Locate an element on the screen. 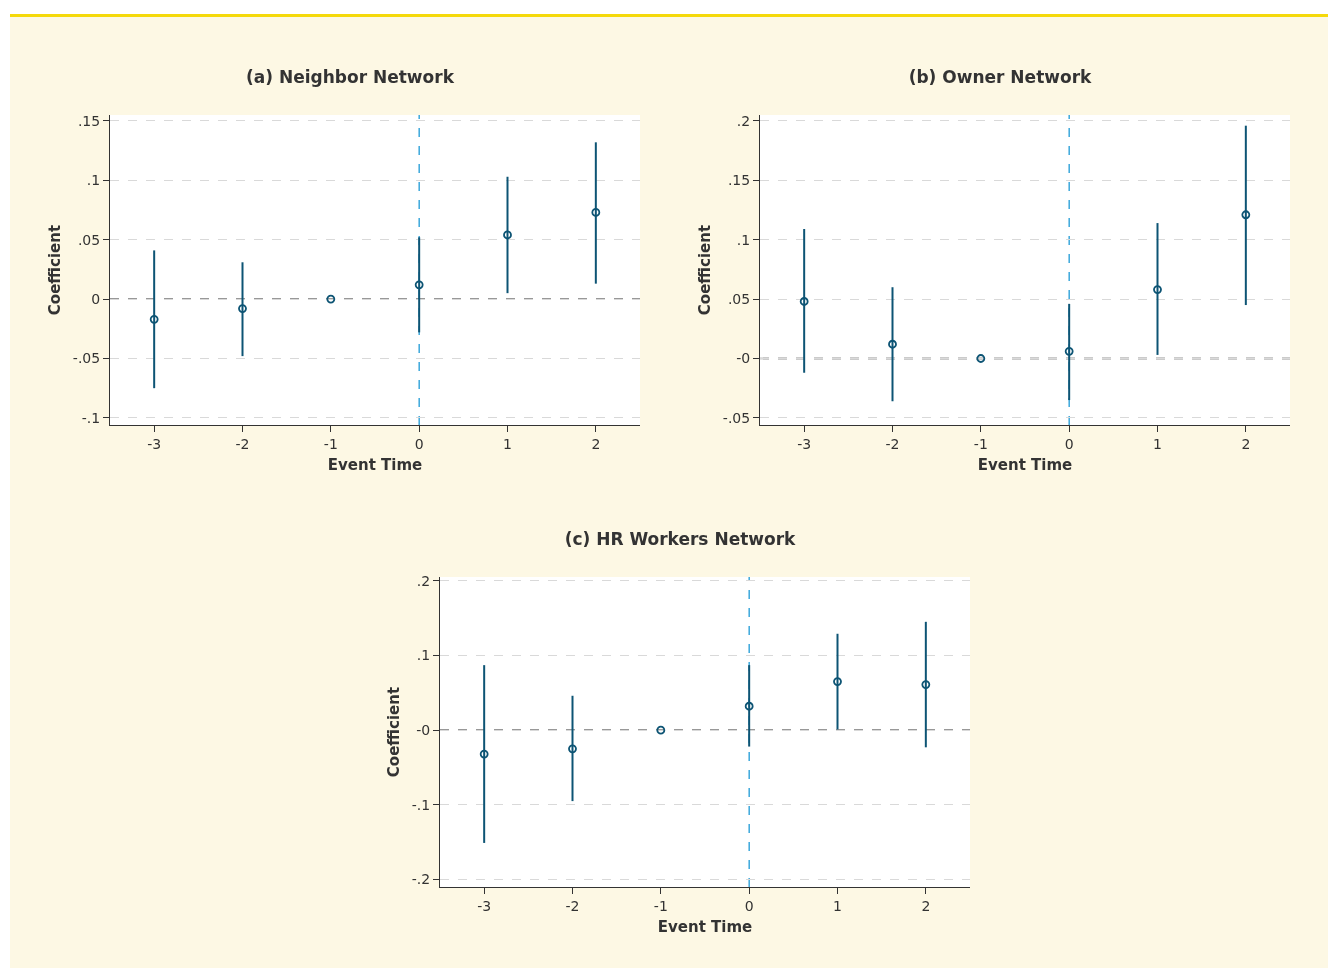 This screenshot has width=1328, height=968. y-tick-label: -.2 is located at coordinates (421, 879).